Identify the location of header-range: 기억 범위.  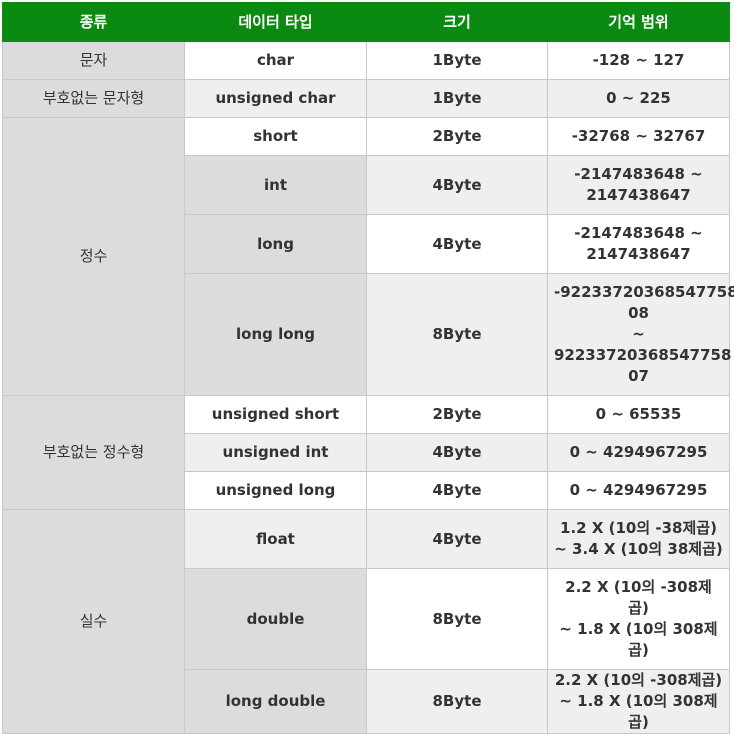
(638, 22).